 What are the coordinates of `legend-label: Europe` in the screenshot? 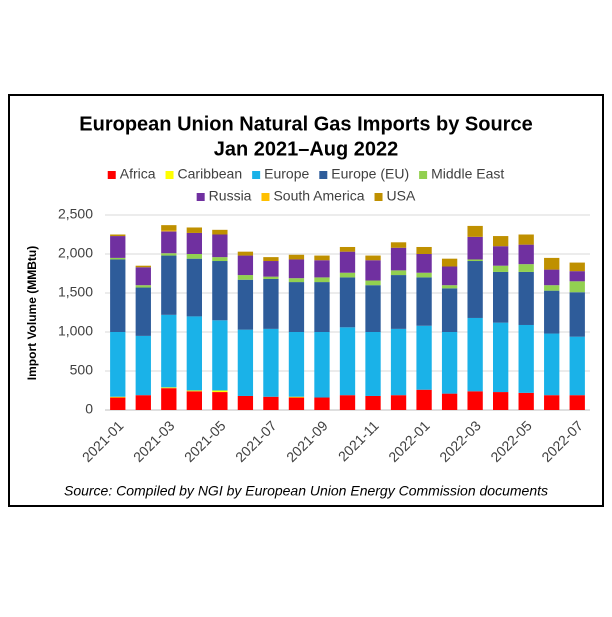 It's located at (286, 174).